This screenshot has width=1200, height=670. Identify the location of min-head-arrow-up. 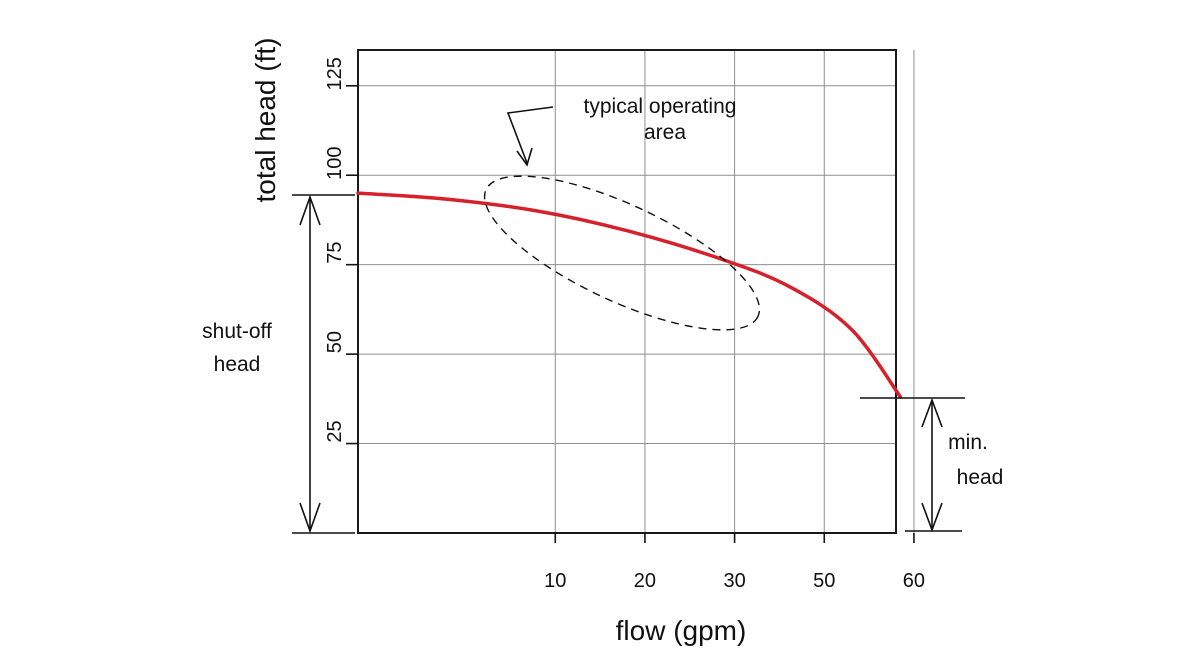
(932, 412).